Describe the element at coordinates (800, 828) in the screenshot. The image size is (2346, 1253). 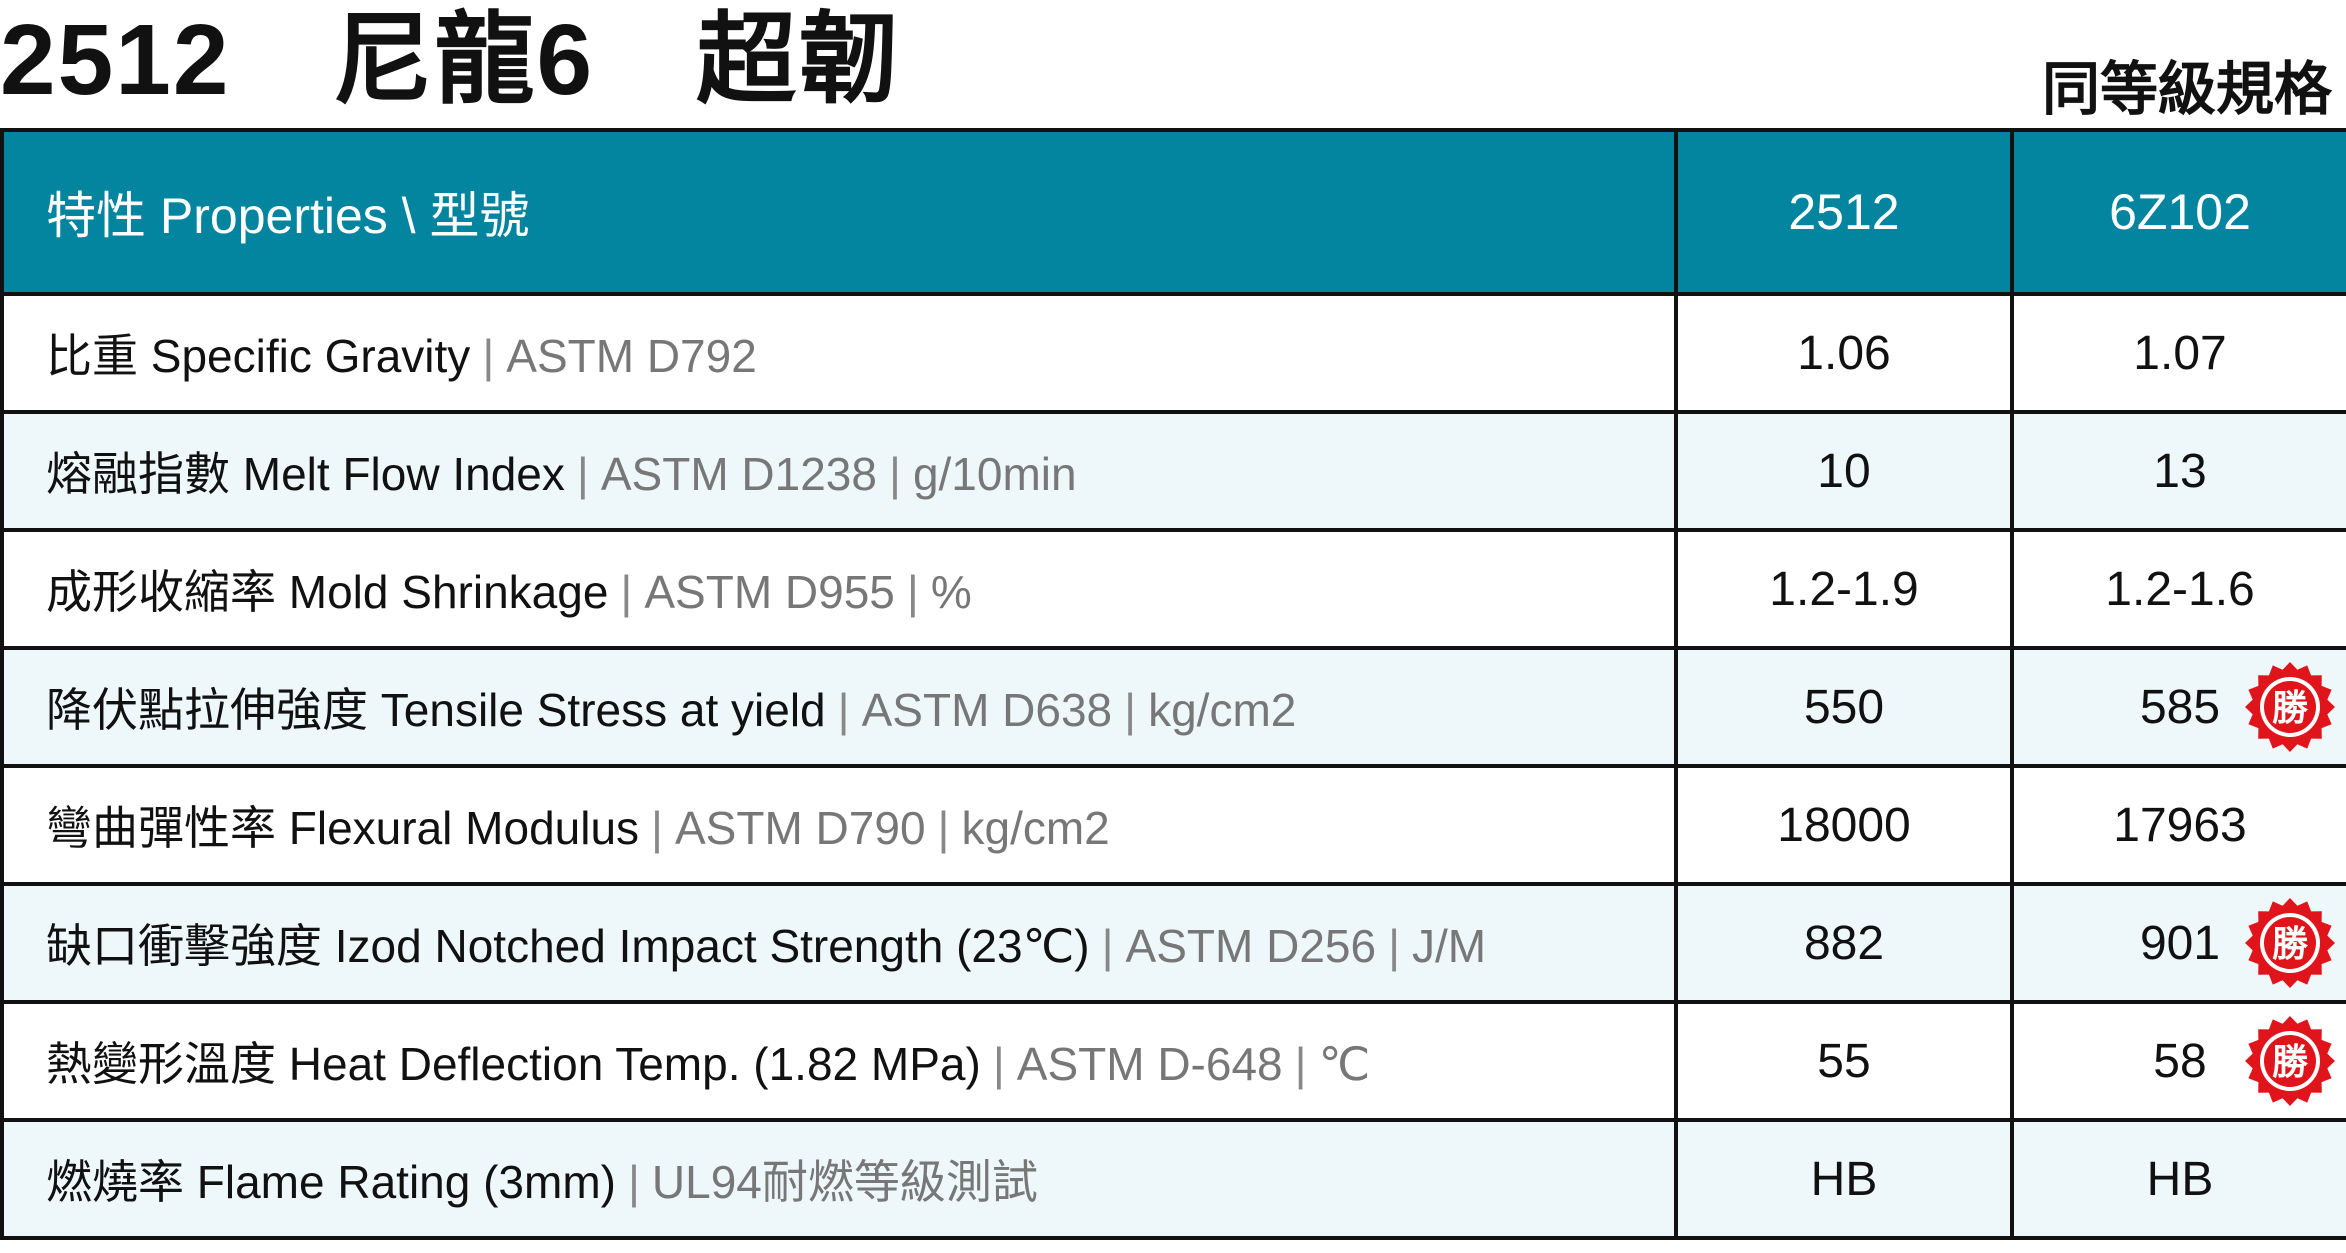
I see `test-standard: ASTM D790` at that location.